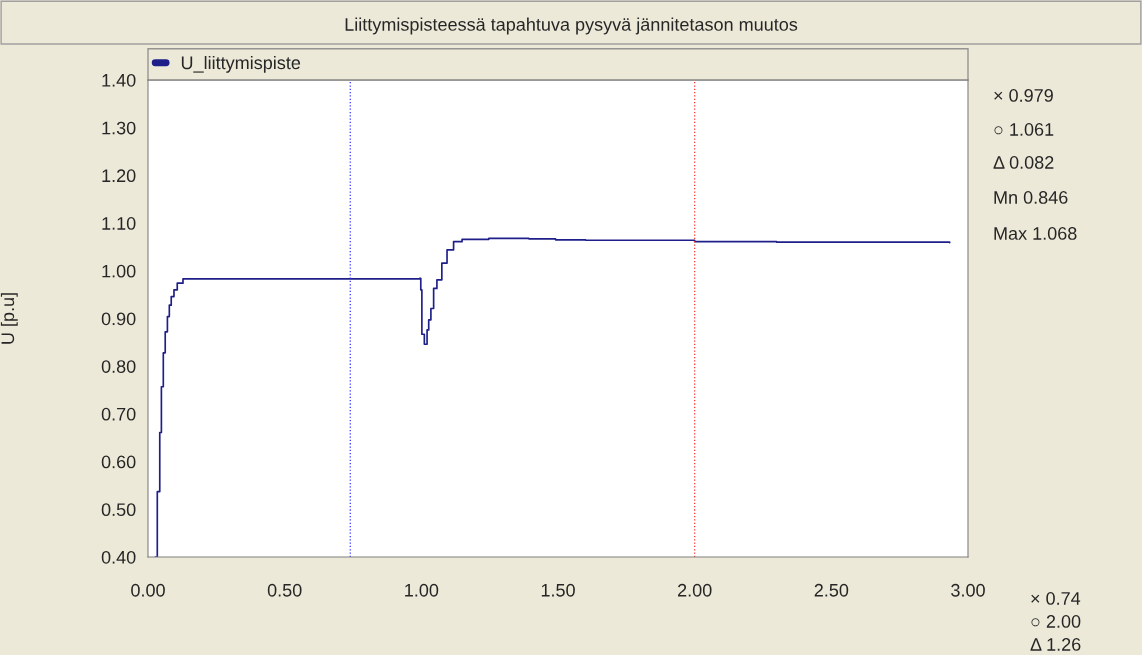 This screenshot has height=655, width=1142. What do you see at coordinates (119, 176) in the screenshot?
I see `y-tick-label: 1.20` at bounding box center [119, 176].